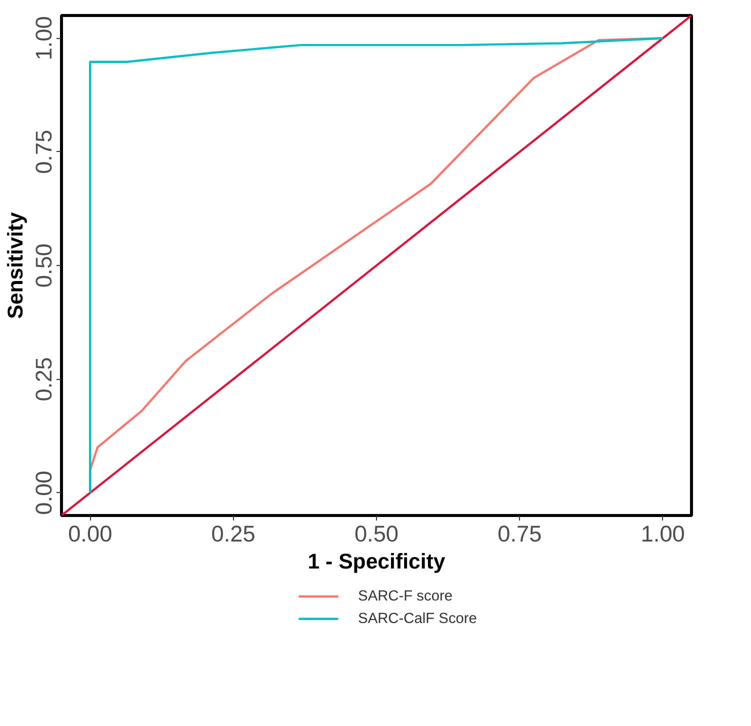  What do you see at coordinates (405, 596) in the screenshot?
I see `legend-label: SARC-F score` at bounding box center [405, 596].